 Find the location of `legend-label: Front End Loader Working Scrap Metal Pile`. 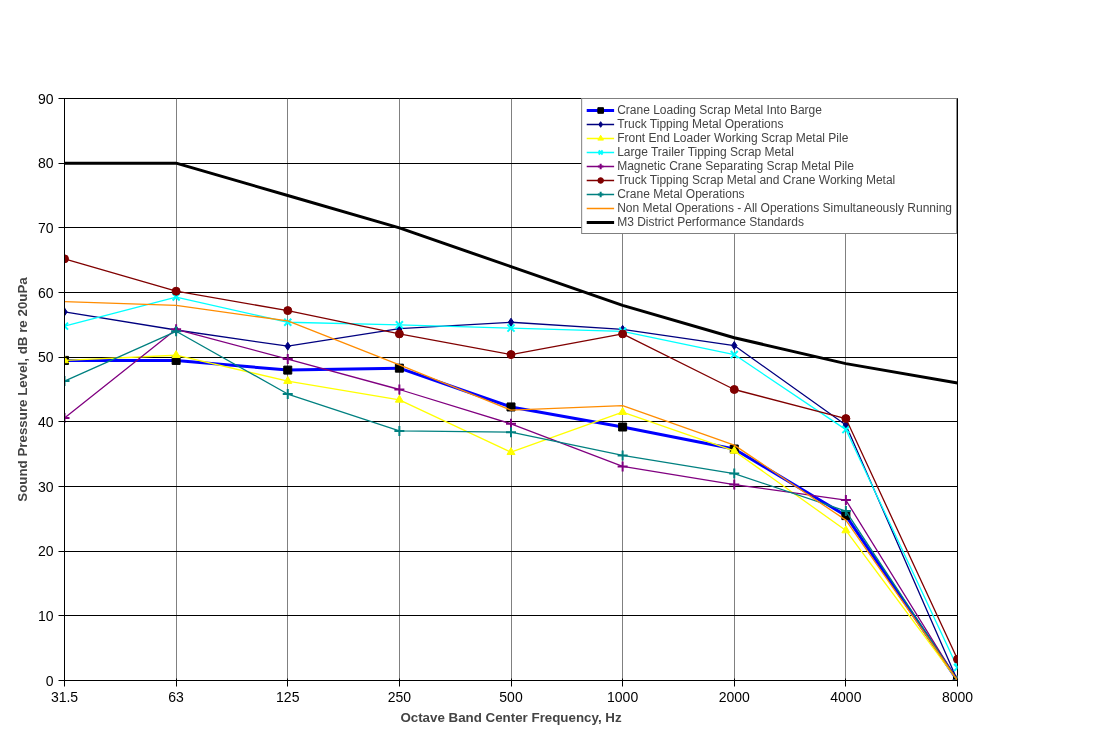

legend-label: Front End Loader Working Scrap Metal Pile is located at coordinates (733, 138).